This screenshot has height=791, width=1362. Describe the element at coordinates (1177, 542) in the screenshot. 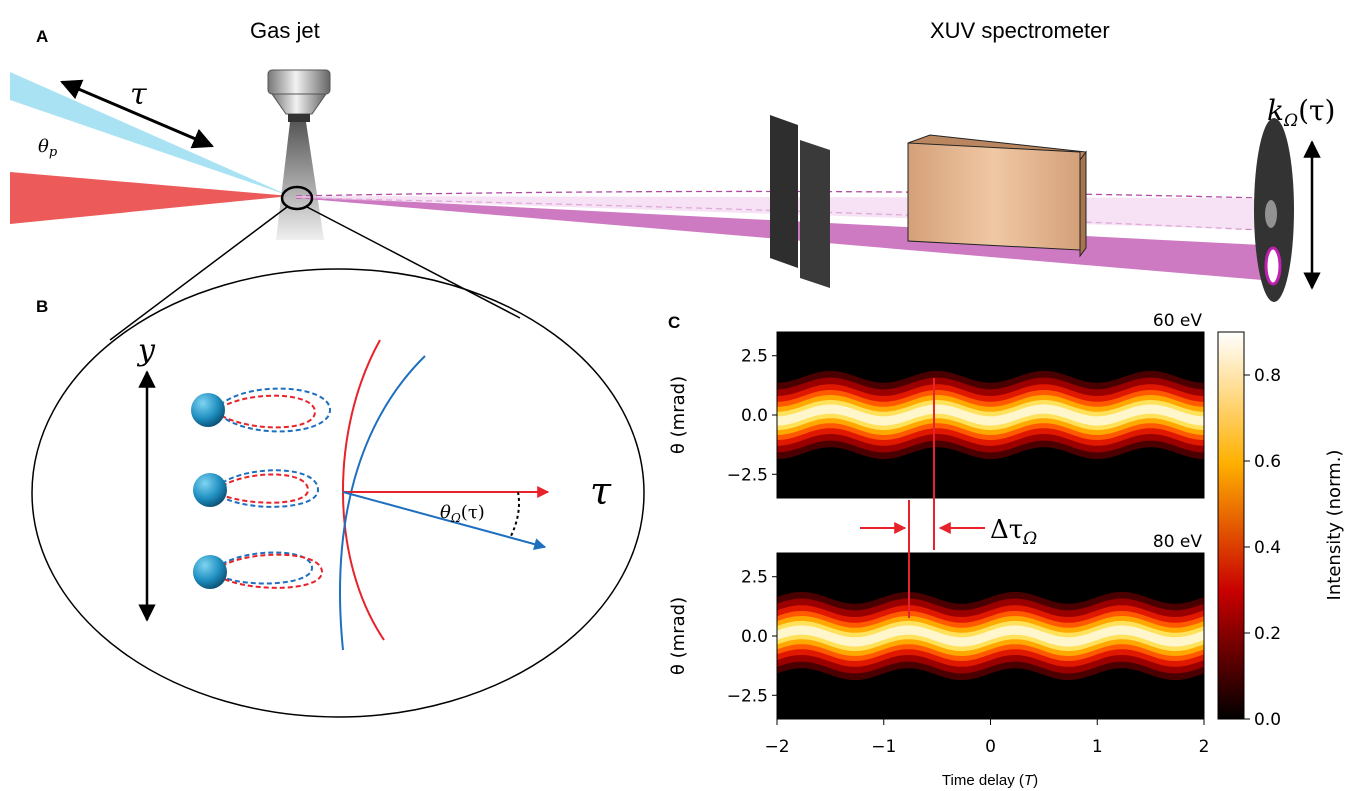

I see `heatmap-80ev-title: 80 eV` at that location.